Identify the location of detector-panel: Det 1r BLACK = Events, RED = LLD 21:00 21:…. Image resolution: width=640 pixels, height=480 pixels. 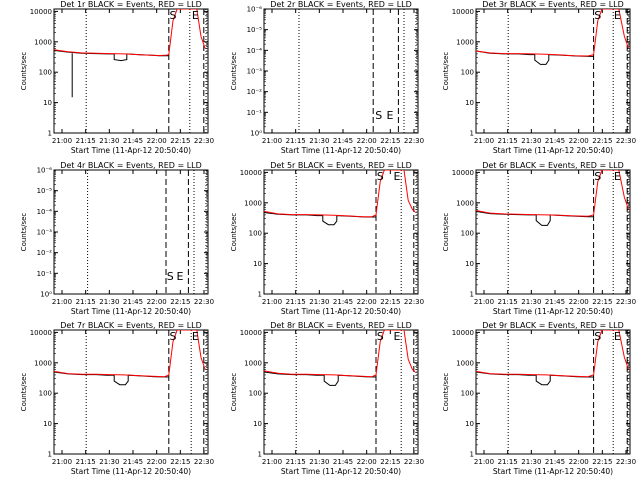
(117, 77).